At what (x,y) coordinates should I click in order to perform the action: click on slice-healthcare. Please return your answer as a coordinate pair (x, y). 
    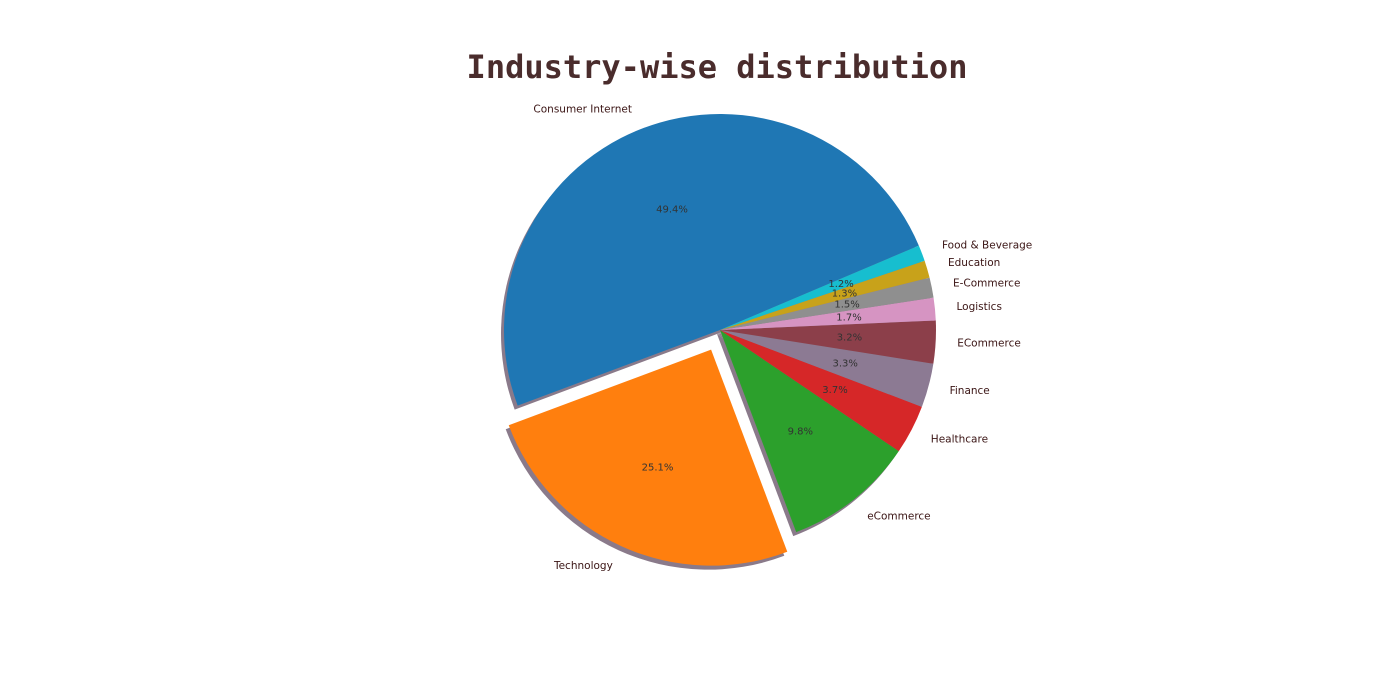
    Looking at the image, I should click on (821, 391).